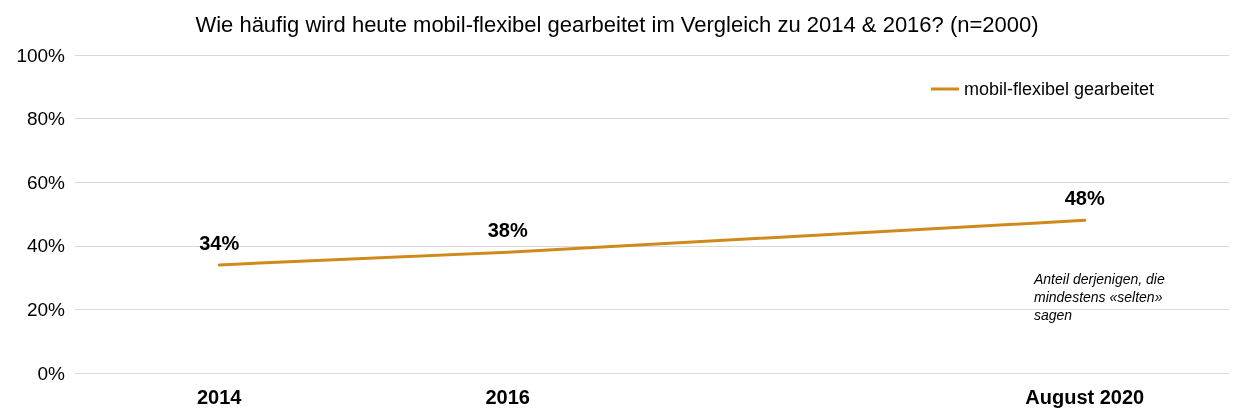 Image resolution: width=1234 pixels, height=408 pixels. What do you see at coordinates (41, 55) in the screenshot?
I see `y-tick-label: 100%` at bounding box center [41, 55].